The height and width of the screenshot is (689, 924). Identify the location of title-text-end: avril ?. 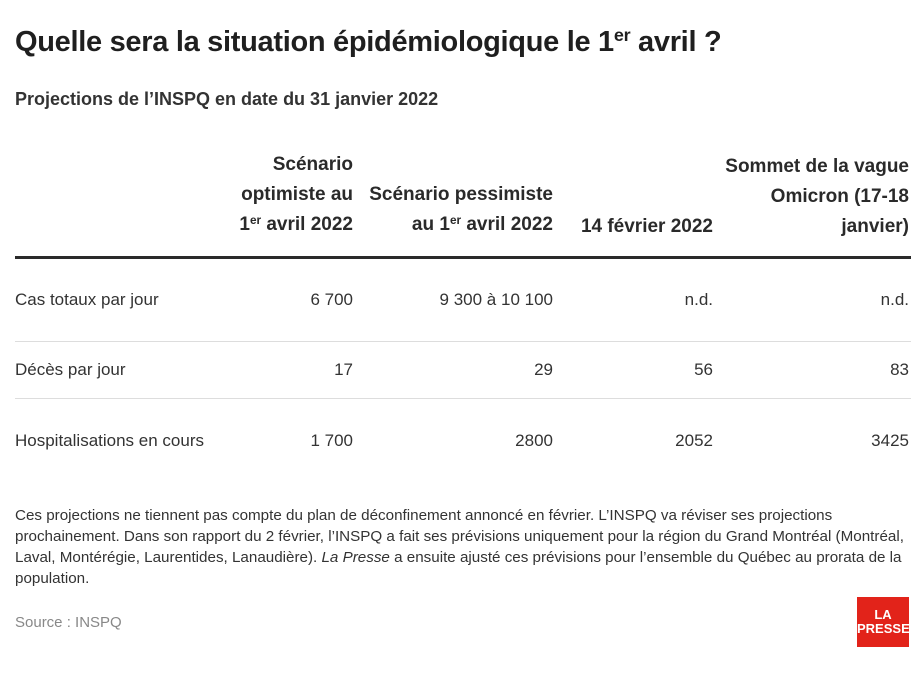
(676, 42).